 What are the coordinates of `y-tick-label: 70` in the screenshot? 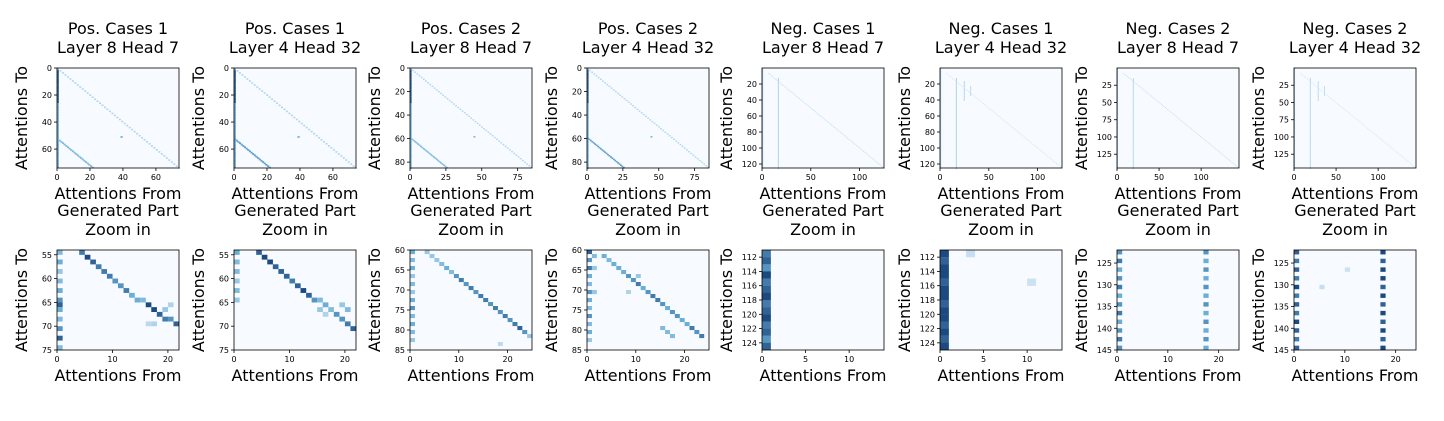 It's located at (47, 326).